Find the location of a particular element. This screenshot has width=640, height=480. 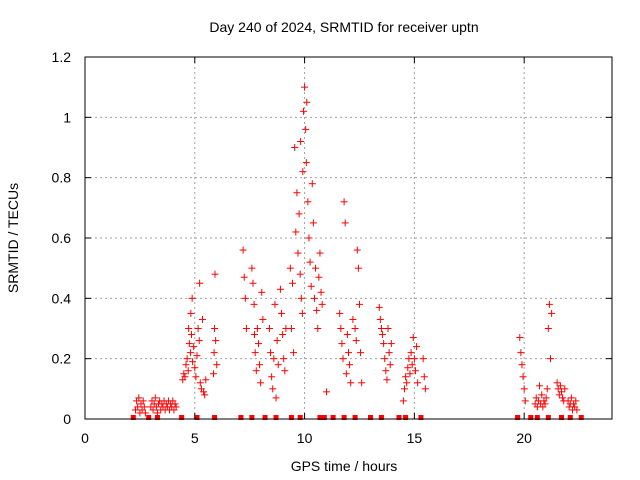

x-tick-label: 20 is located at coordinates (524, 438).